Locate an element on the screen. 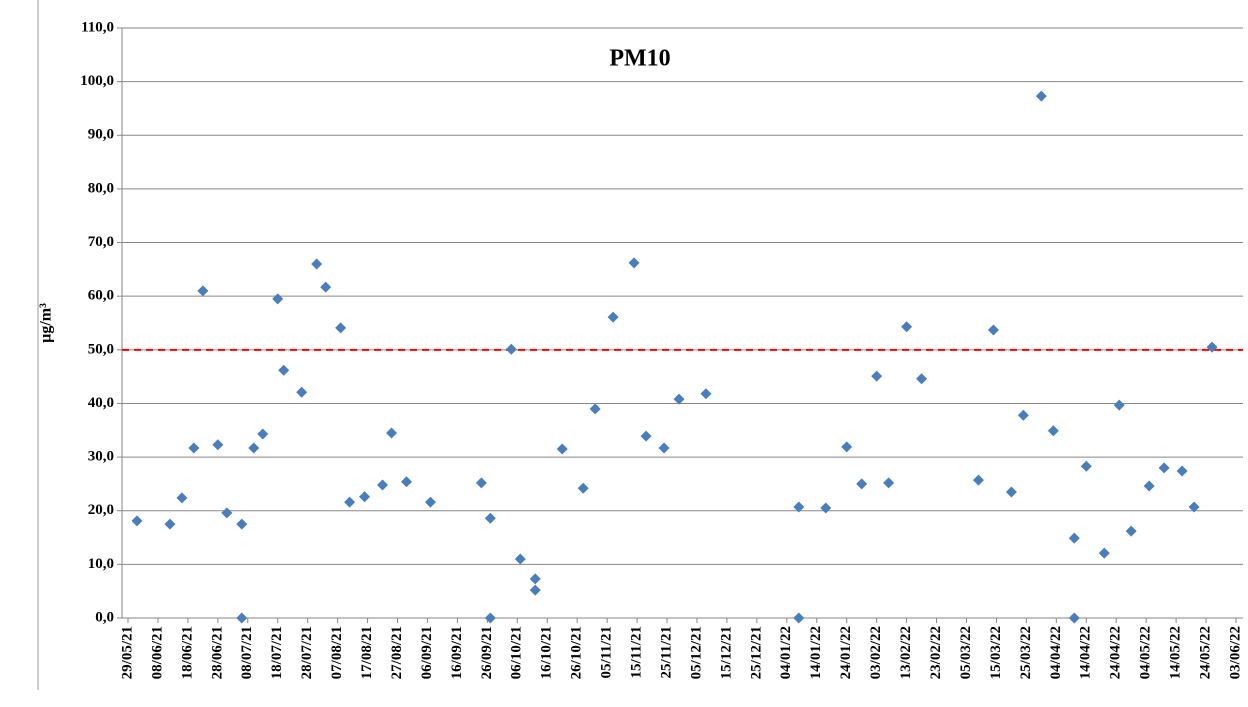 This screenshot has height=707, width=1248. x-tick-label: 08/06/21 is located at coordinates (157, 652).